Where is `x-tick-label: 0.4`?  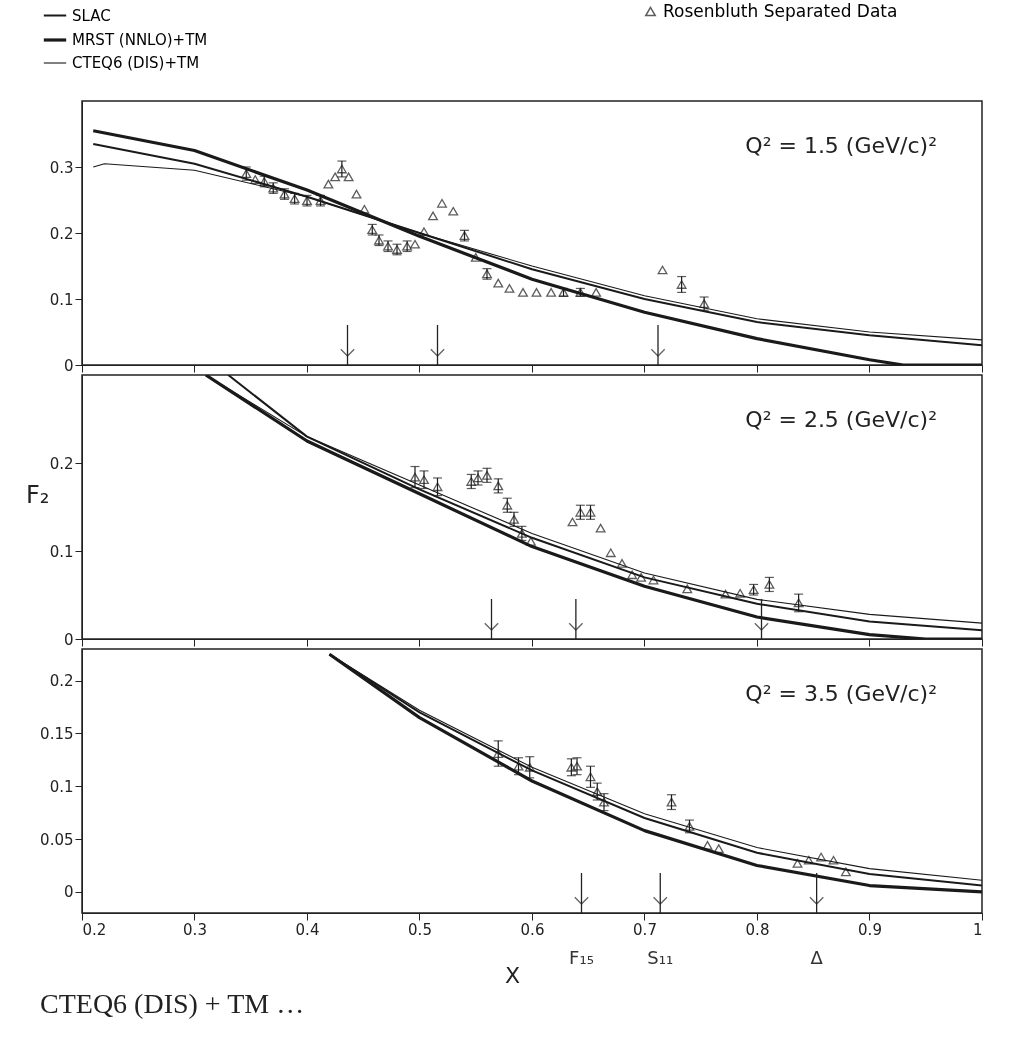
x-tick-label: 0.4 is located at coordinates (307, 929).